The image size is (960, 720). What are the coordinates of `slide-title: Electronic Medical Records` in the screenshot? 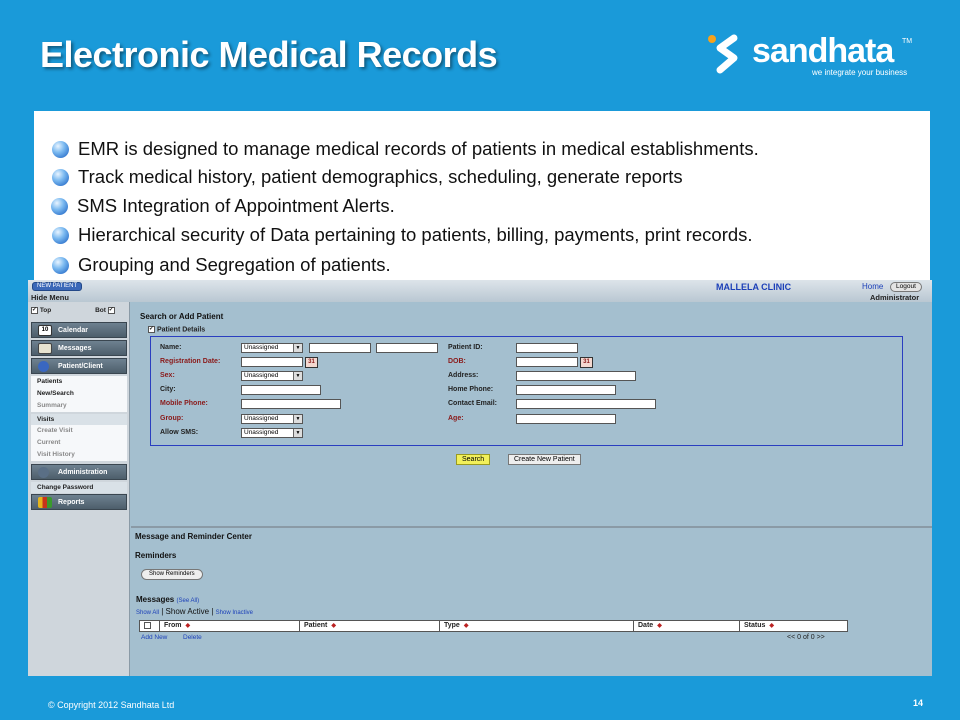 It's located at (269, 54).